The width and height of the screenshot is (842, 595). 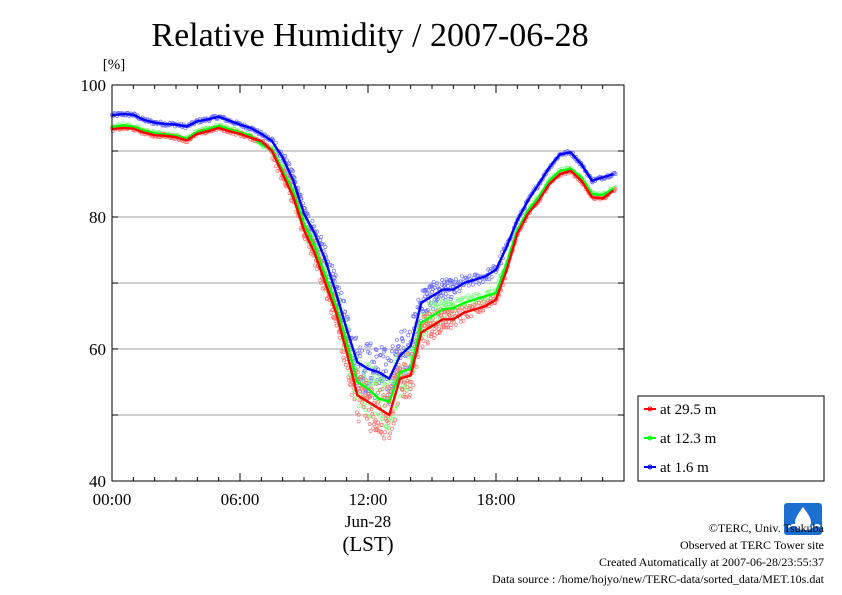 I want to click on x-axis-label: (LST), so click(x=367, y=544).